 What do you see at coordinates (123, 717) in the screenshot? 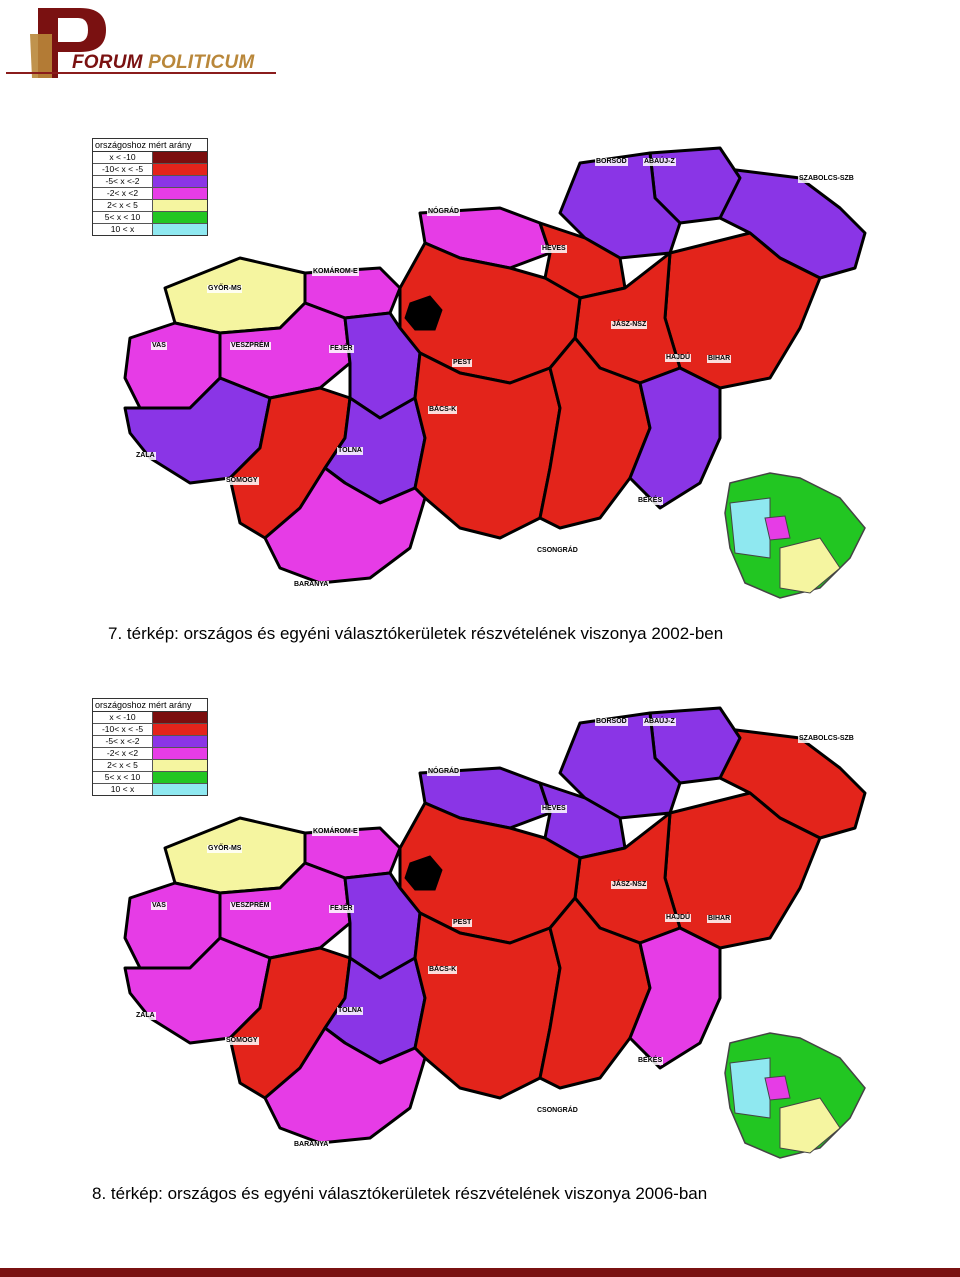
I see `legend-label: x < -10` at bounding box center [123, 717].